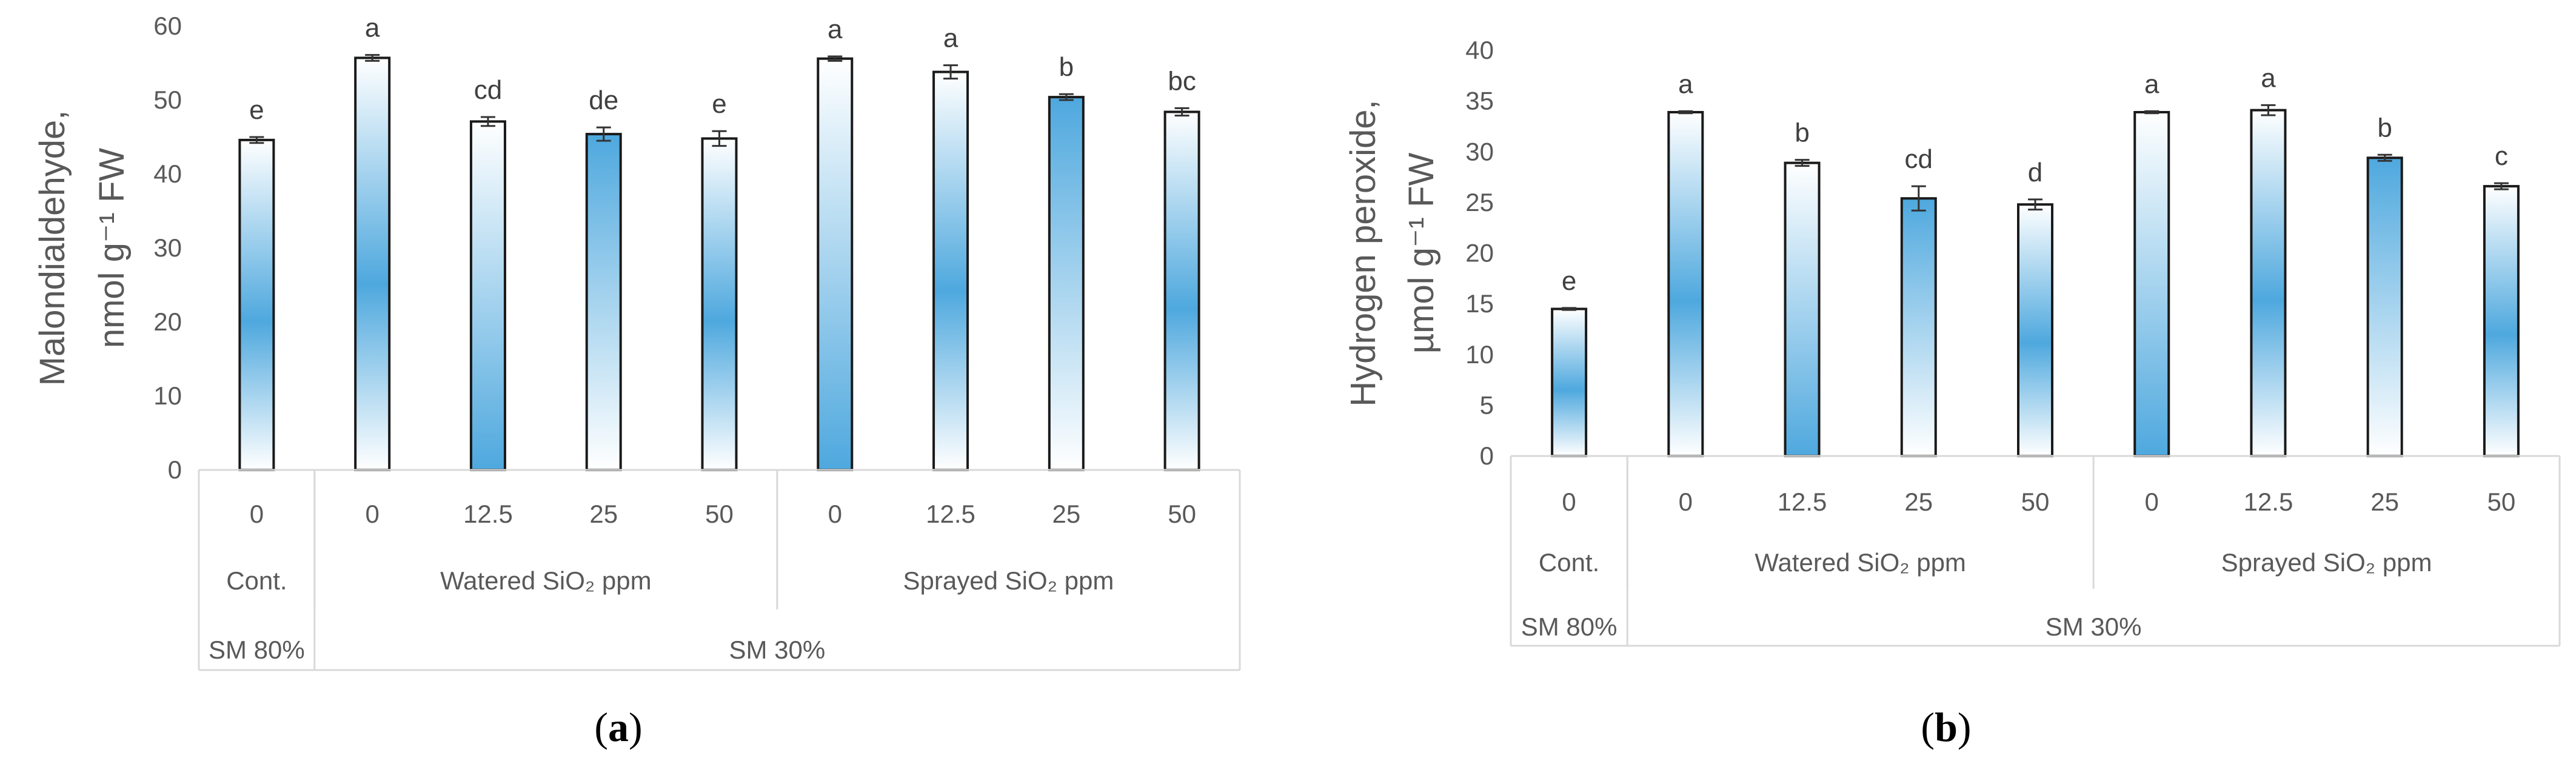  Describe the element at coordinates (257, 650) in the screenshot. I see `a-group-level3-label: SM 80%` at that location.